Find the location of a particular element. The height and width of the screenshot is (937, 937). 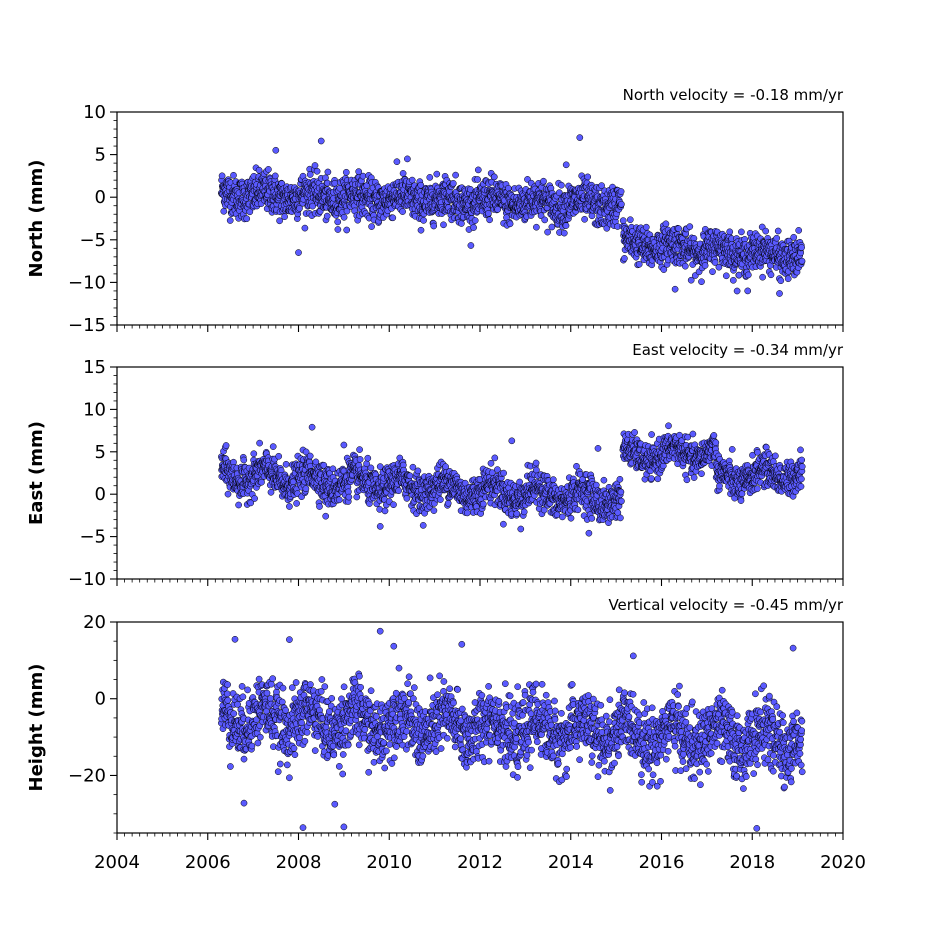

north-y-tick-label: −5 is located at coordinates (92, 240).